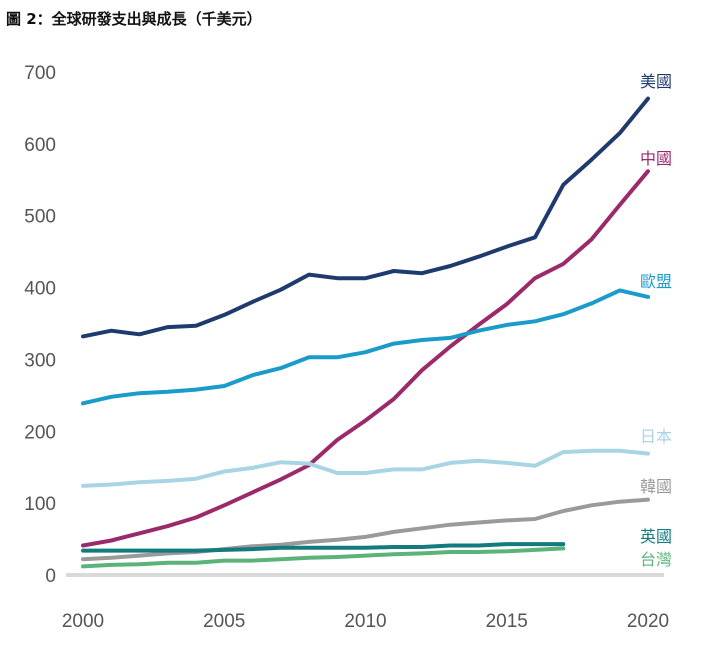 The height and width of the screenshot is (649, 717). Describe the element at coordinates (507, 621) in the screenshot. I see `x-tick-label: 2015` at that location.